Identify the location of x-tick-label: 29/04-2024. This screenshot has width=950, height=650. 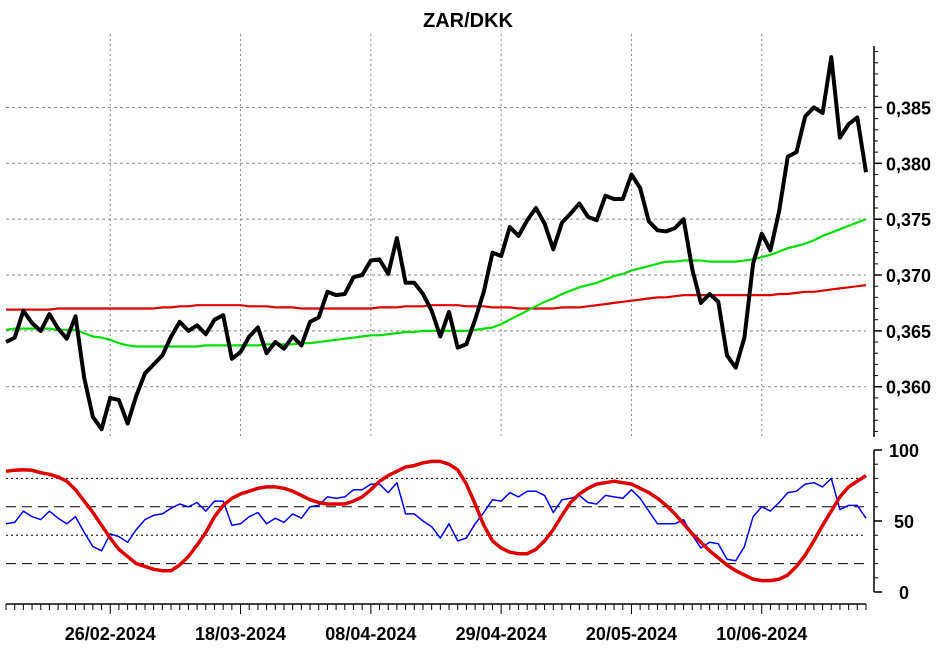
(501, 634).